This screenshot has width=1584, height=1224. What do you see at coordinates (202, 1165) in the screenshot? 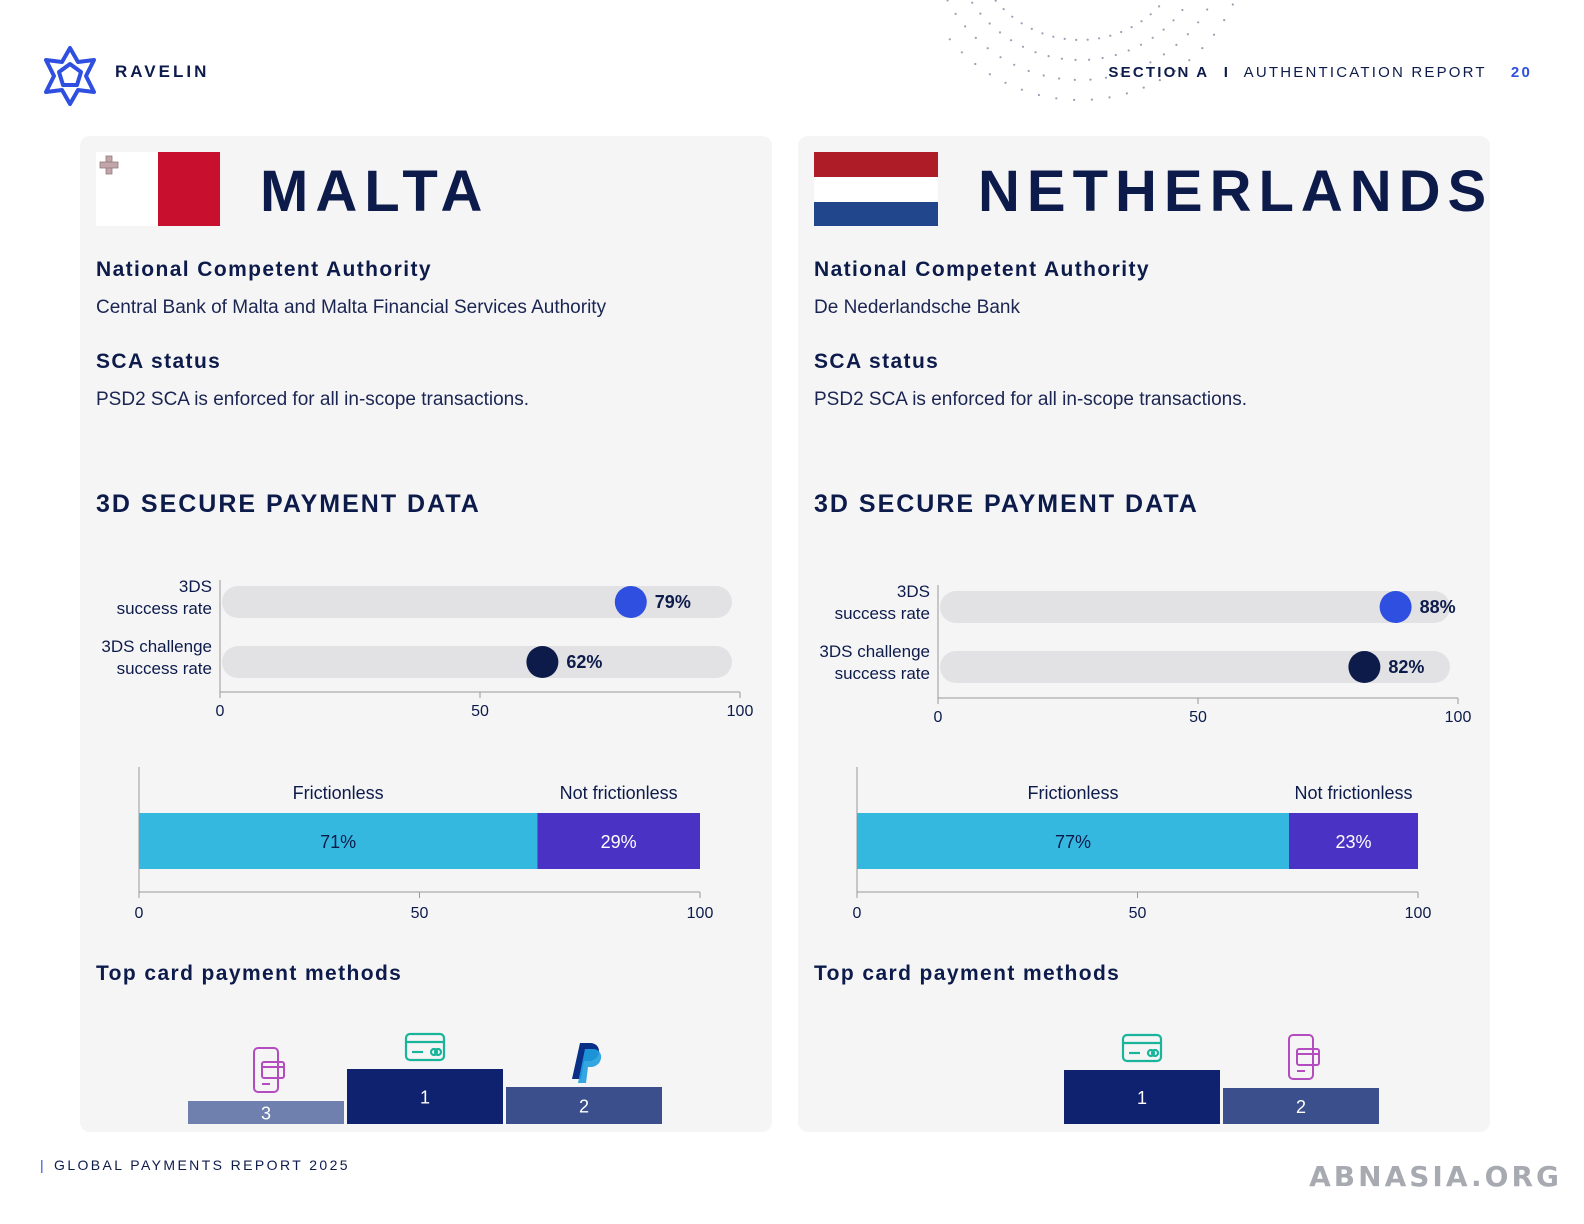
I see `footer-text: GLOBAL PAYMENTS REPORT 2025` at bounding box center [202, 1165].